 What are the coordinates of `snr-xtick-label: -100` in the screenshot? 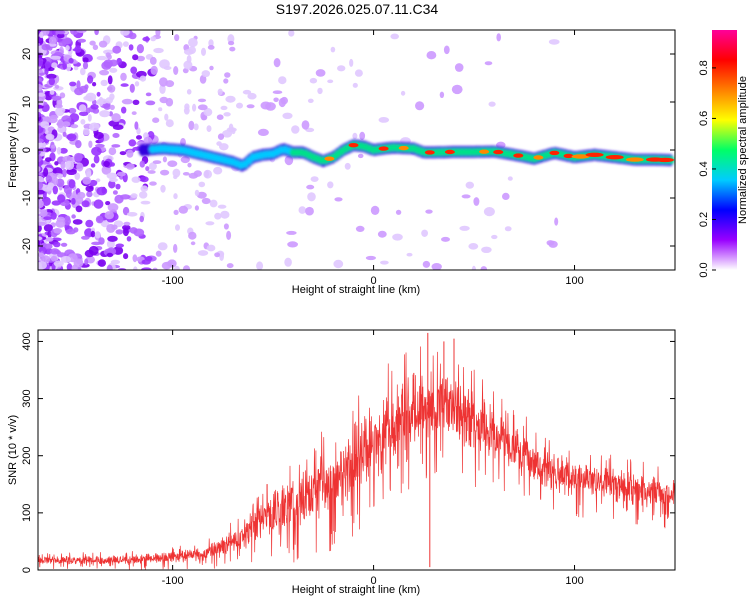 It's located at (173, 581).